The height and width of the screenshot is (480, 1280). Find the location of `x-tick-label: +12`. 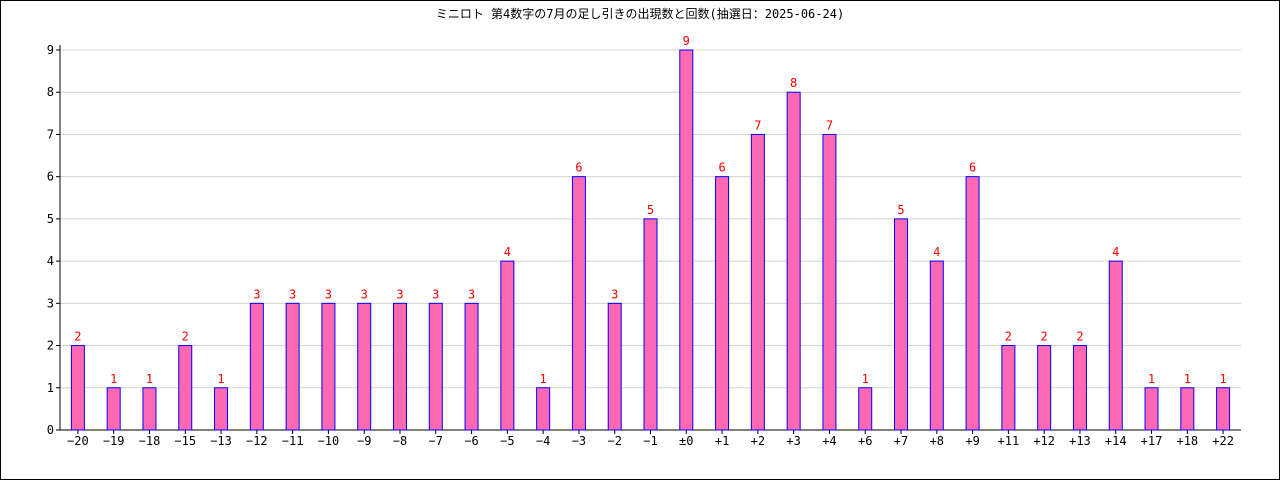

x-tick-label: +12 is located at coordinates (1044, 441).